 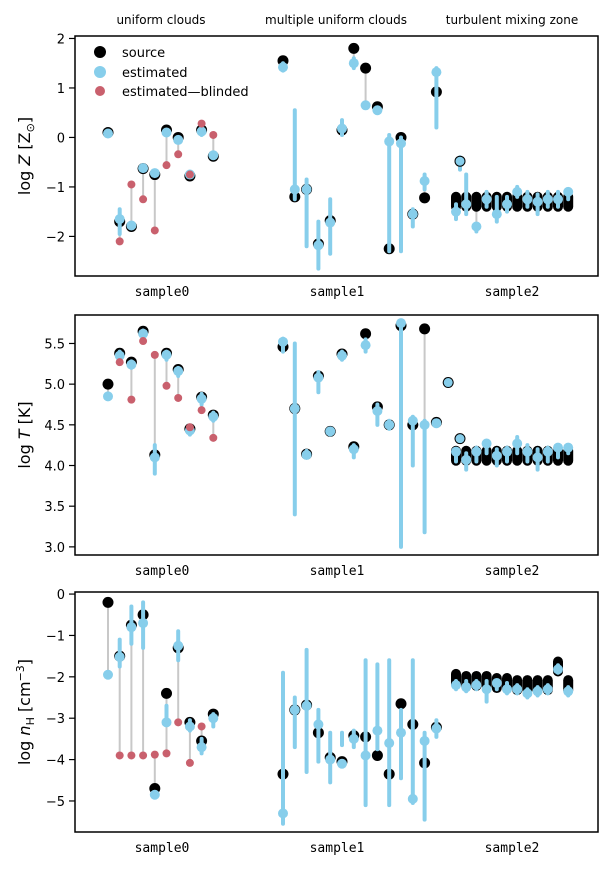 What do you see at coordinates (55, 761) in the screenshot?
I see `y-tick-label: −4` at bounding box center [55, 761].